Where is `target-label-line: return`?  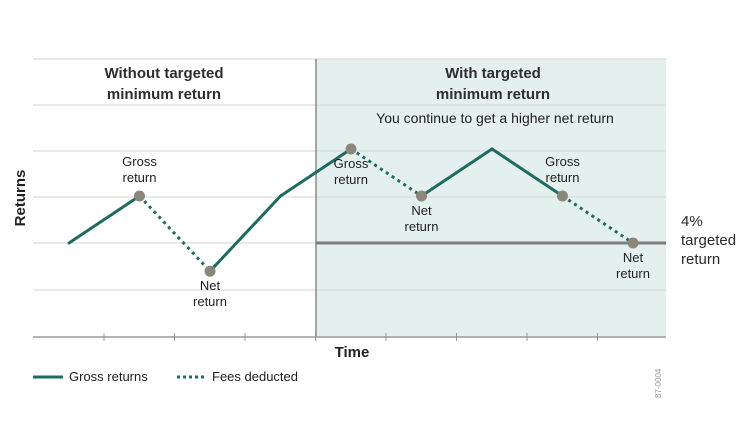 target-label-line: return is located at coordinates (700, 259).